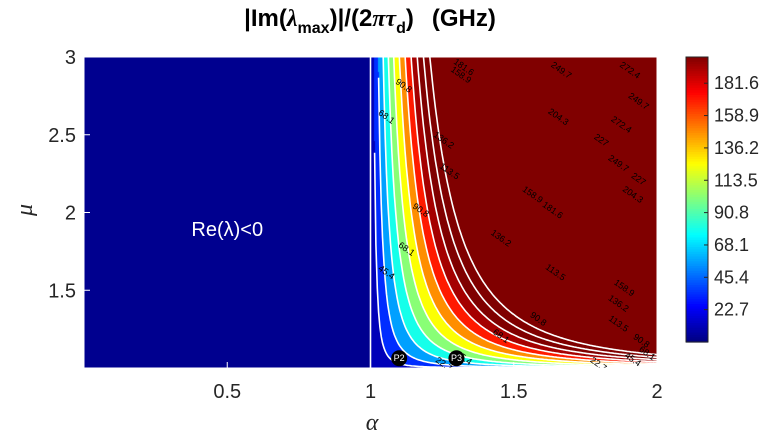  What do you see at coordinates (370, 21) in the screenshot?
I see `chart-title: |Im(λmax)|/(2πτd) (GHz)` at bounding box center [370, 21].